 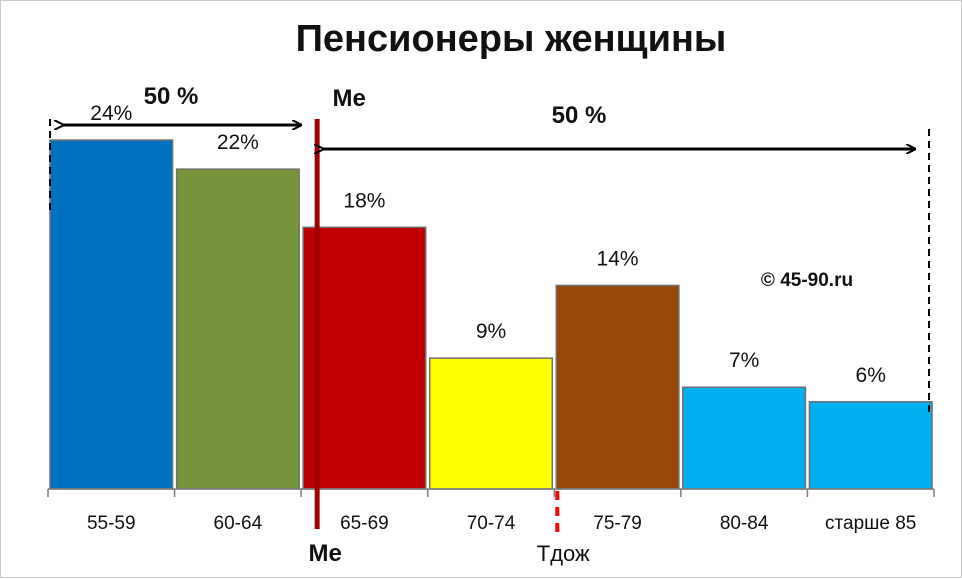 I want to click on category-label: старше 85, so click(x=870, y=523).